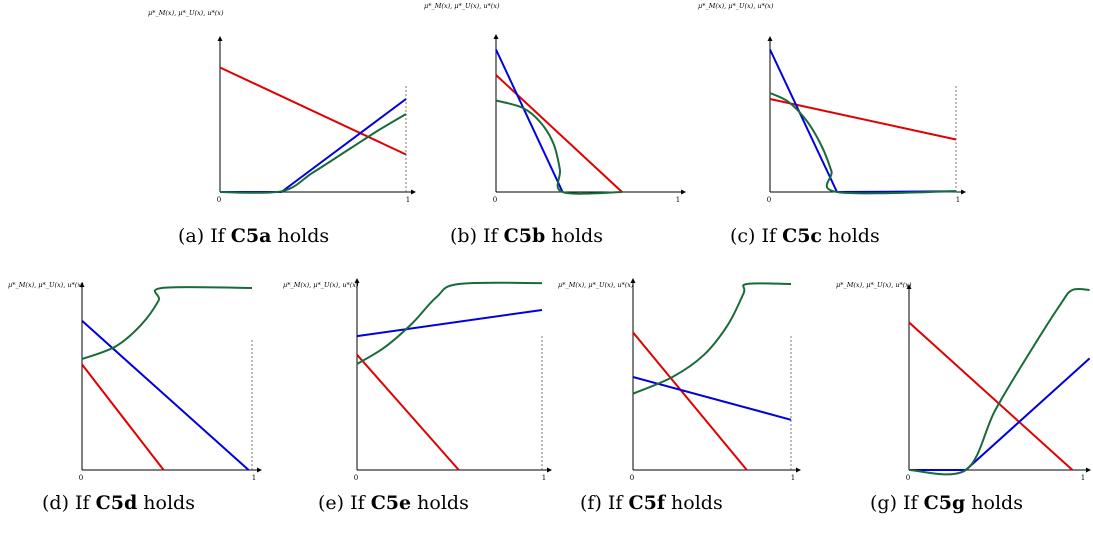 Image resolution: width=1093 pixels, height=540 pixels. I want to click on caption-prefix: (b) If, so click(477, 236).